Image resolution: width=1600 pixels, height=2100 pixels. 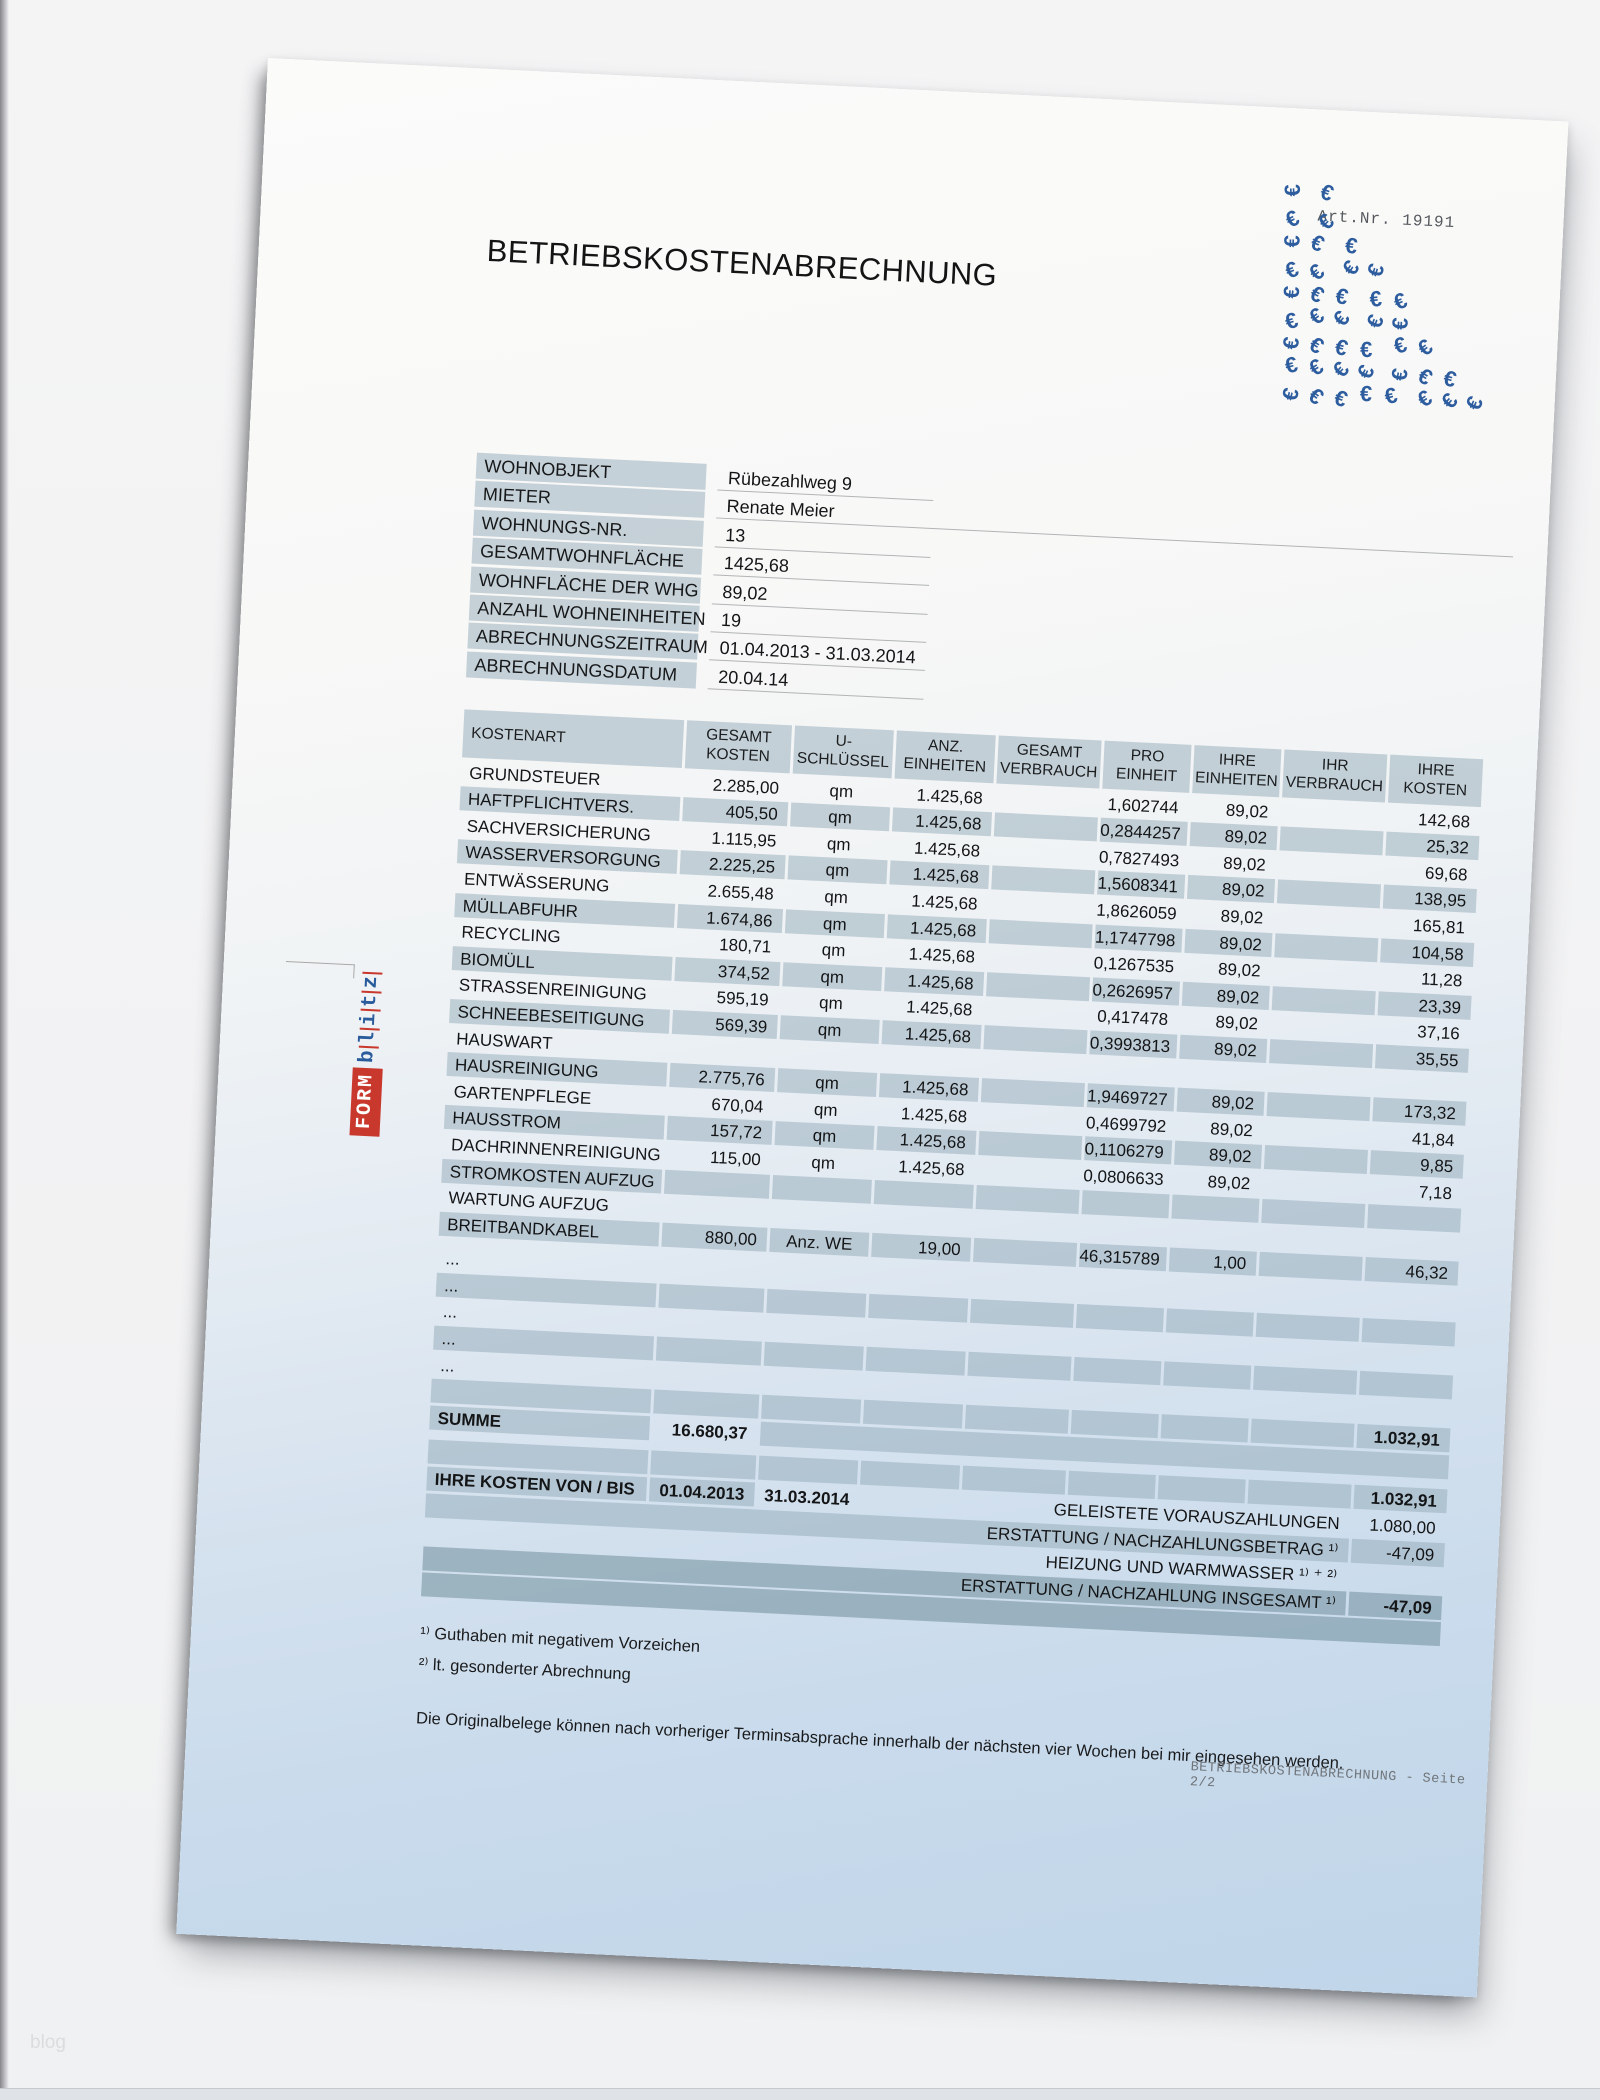 I want to click on cost-cell: 173,32, so click(x=1419, y=1111).